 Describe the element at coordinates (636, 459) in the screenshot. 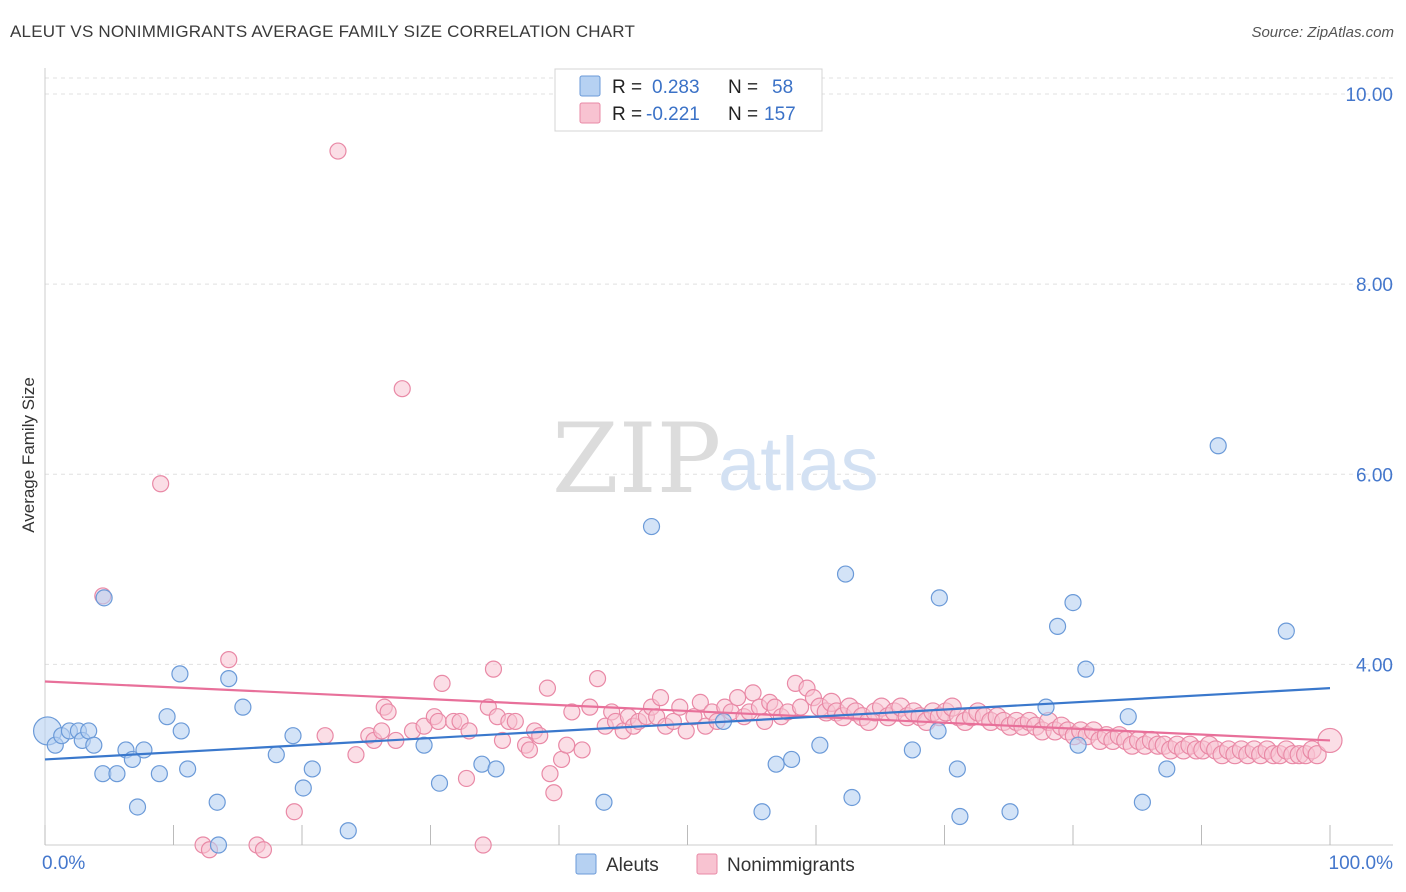

I see `watermark-zip: ZIP` at that location.